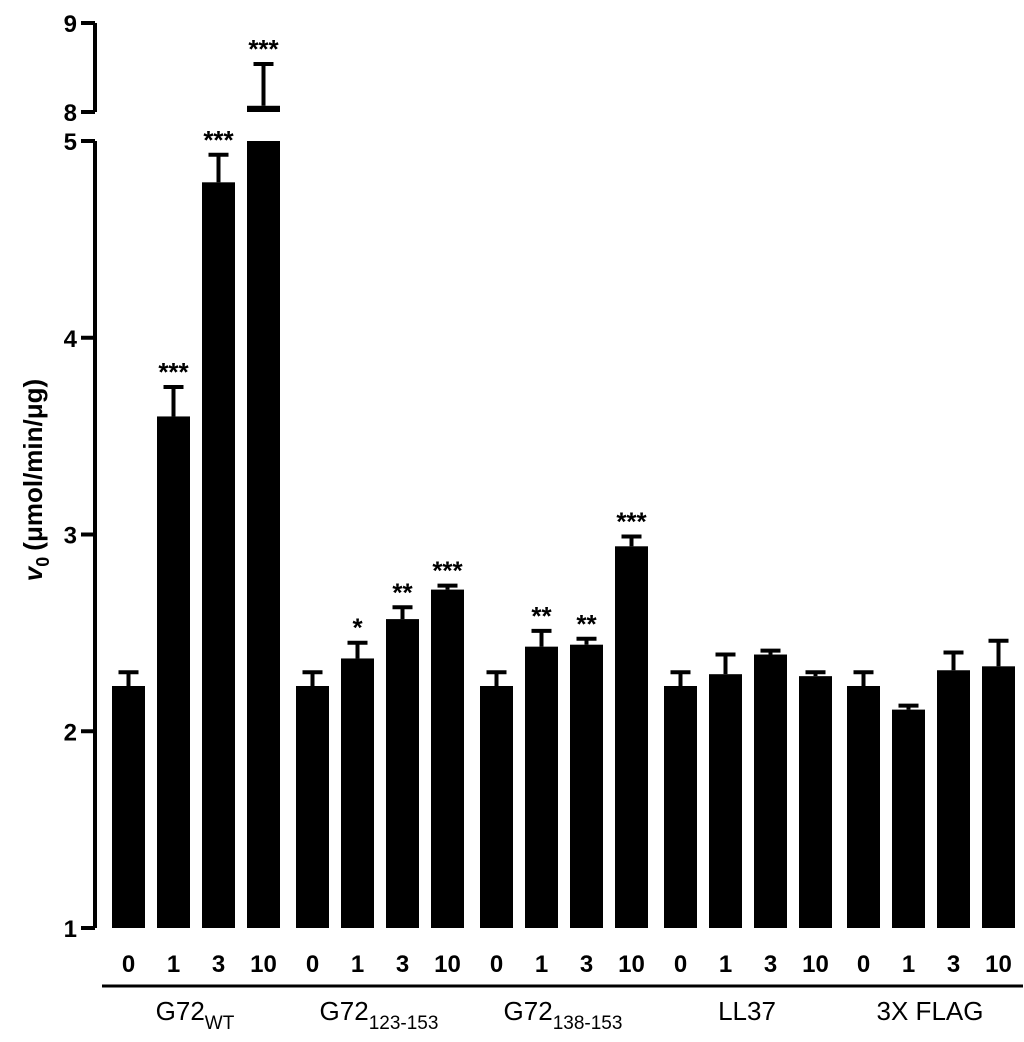 The width and height of the screenshot is (1024, 1042). I want to click on group-label-subscript: 138-153, so click(588, 1023).